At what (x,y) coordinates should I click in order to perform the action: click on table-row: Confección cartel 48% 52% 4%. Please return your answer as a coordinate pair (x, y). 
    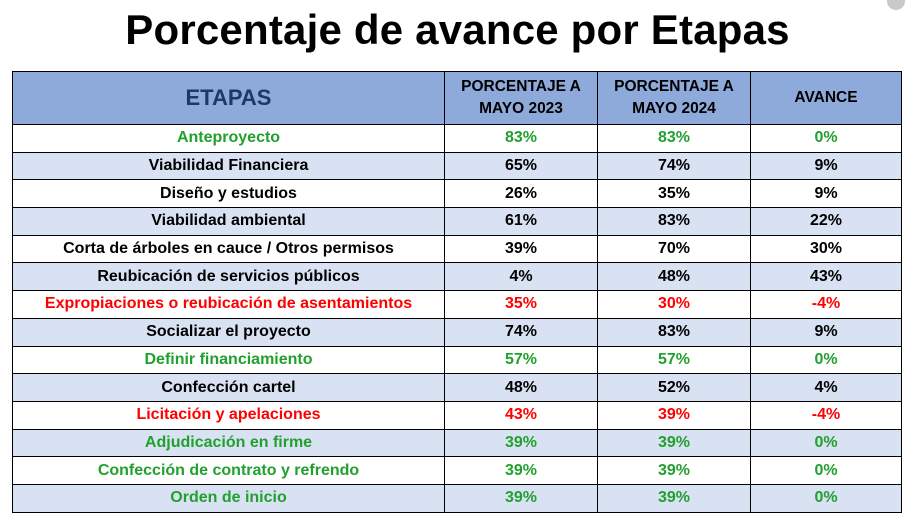
    Looking at the image, I should click on (457, 387).